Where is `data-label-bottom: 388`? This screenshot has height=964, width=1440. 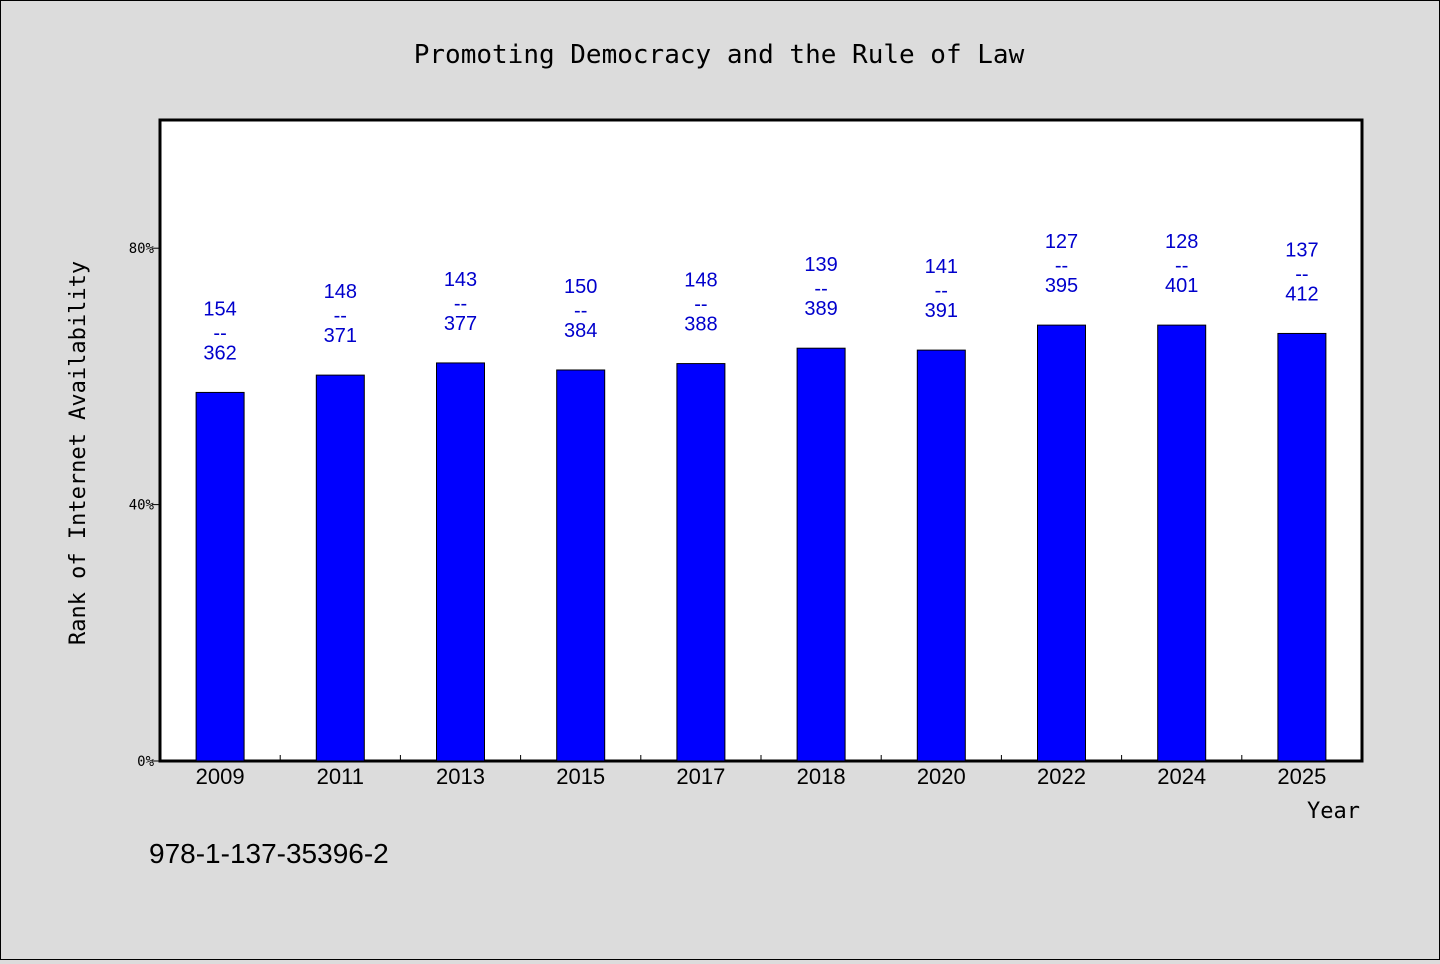
data-label-bottom: 388 is located at coordinates (700, 325).